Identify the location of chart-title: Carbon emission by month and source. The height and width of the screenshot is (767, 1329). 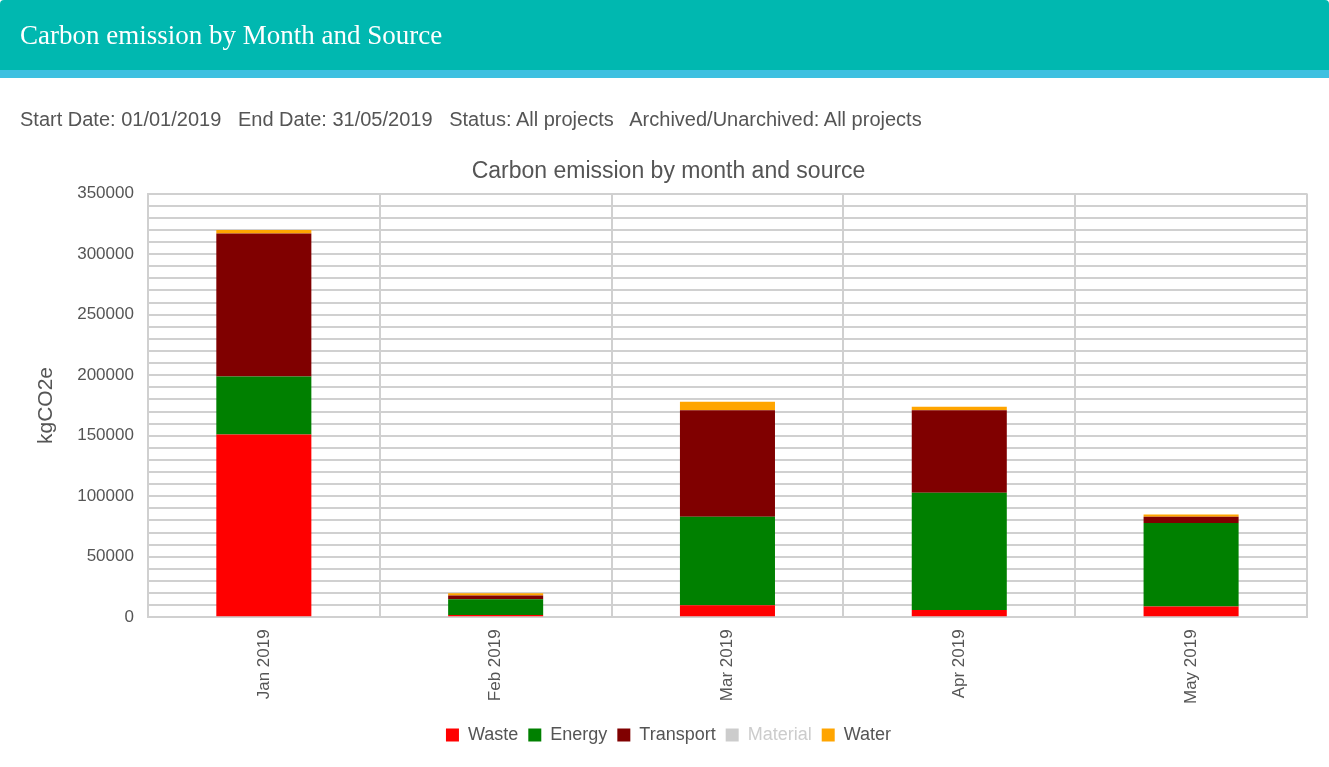
(668, 170).